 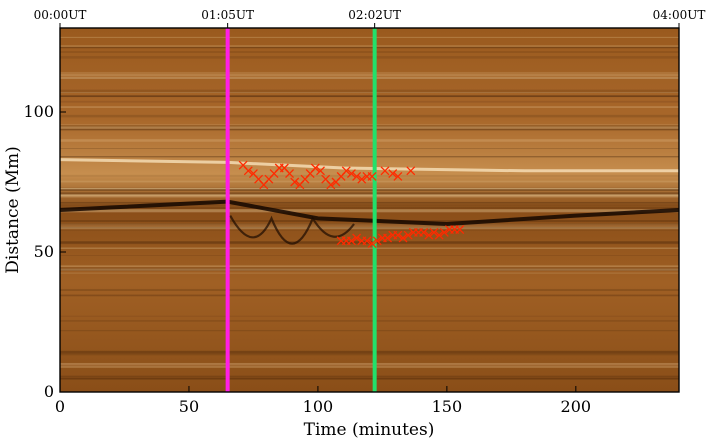 What do you see at coordinates (679, 15) in the screenshot?
I see `top-tick-label: 04:00UT` at bounding box center [679, 15].